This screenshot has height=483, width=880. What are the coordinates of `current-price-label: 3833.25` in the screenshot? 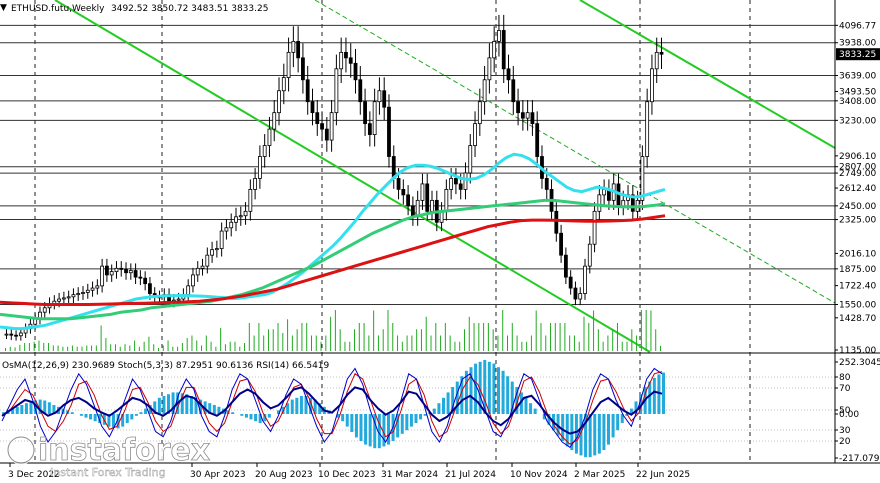 It's located at (857, 55).